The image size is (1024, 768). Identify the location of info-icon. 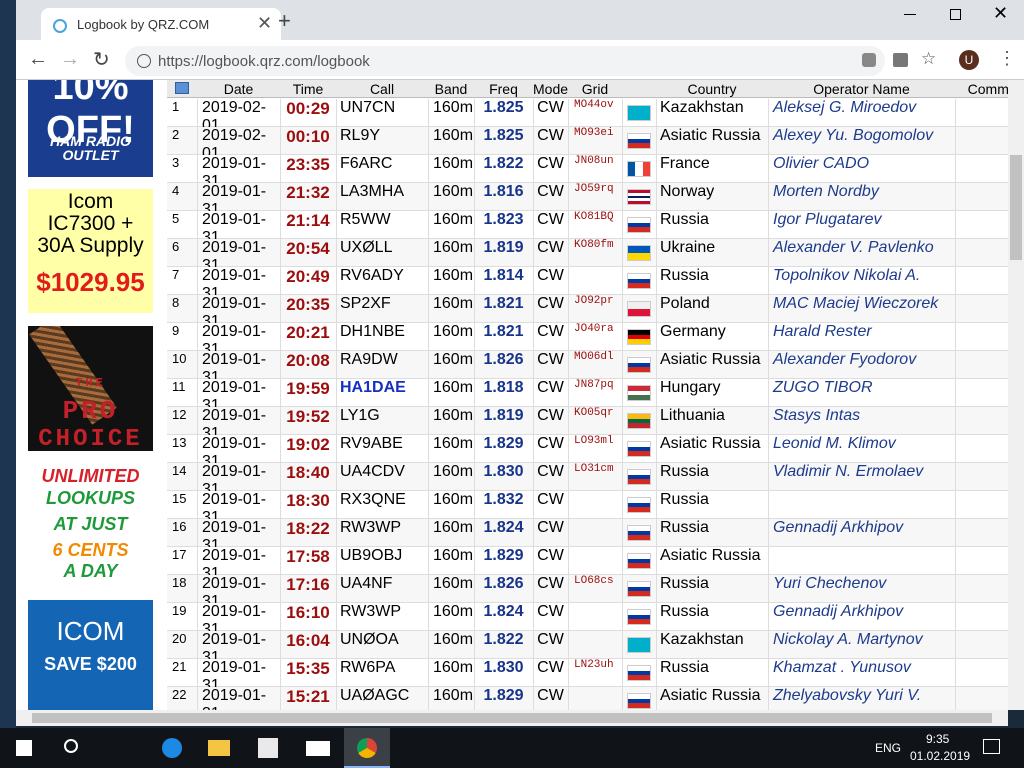
(144, 61).